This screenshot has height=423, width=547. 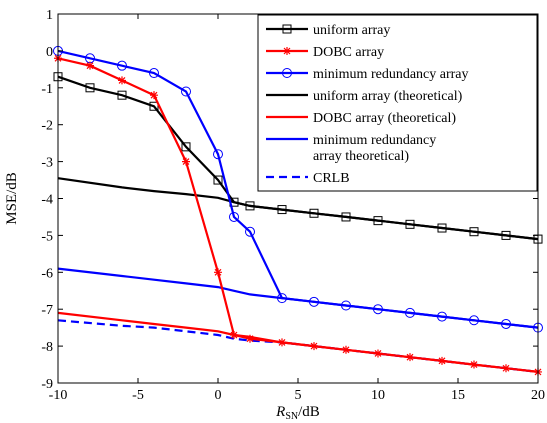 What do you see at coordinates (348, 52) in the screenshot?
I see `legend-label: DOBC array` at bounding box center [348, 52].